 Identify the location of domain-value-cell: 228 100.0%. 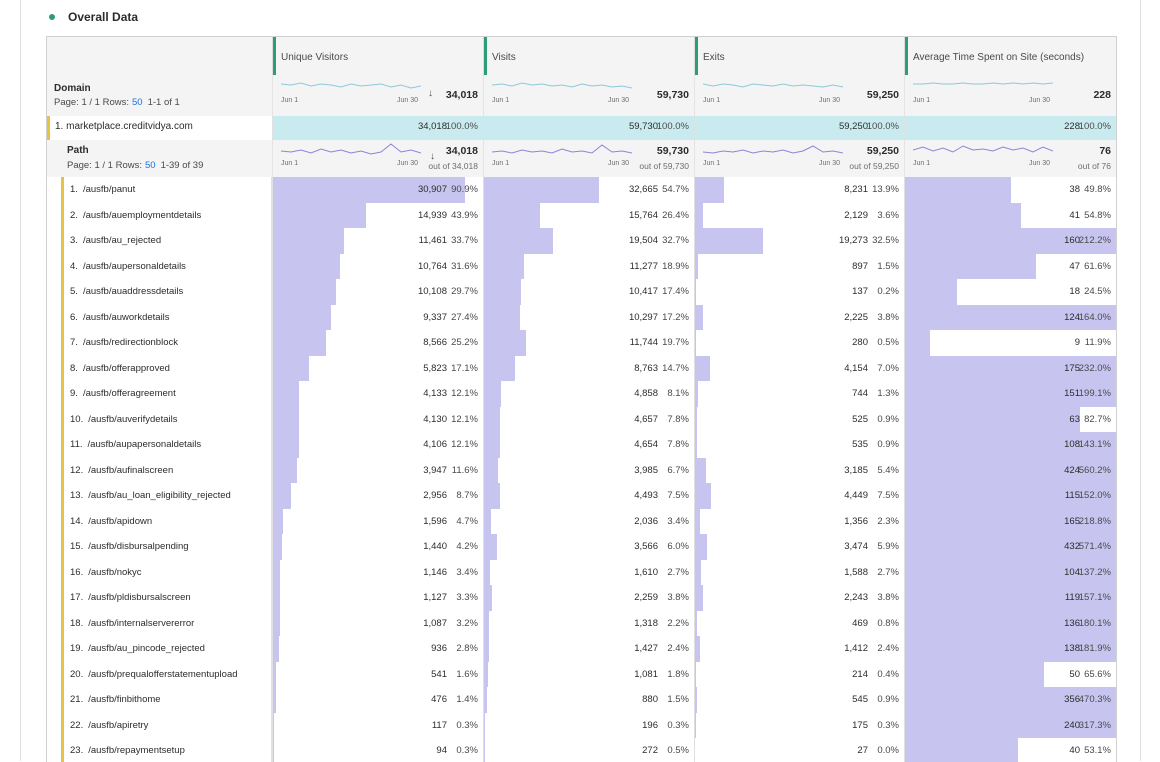
(1010, 128).